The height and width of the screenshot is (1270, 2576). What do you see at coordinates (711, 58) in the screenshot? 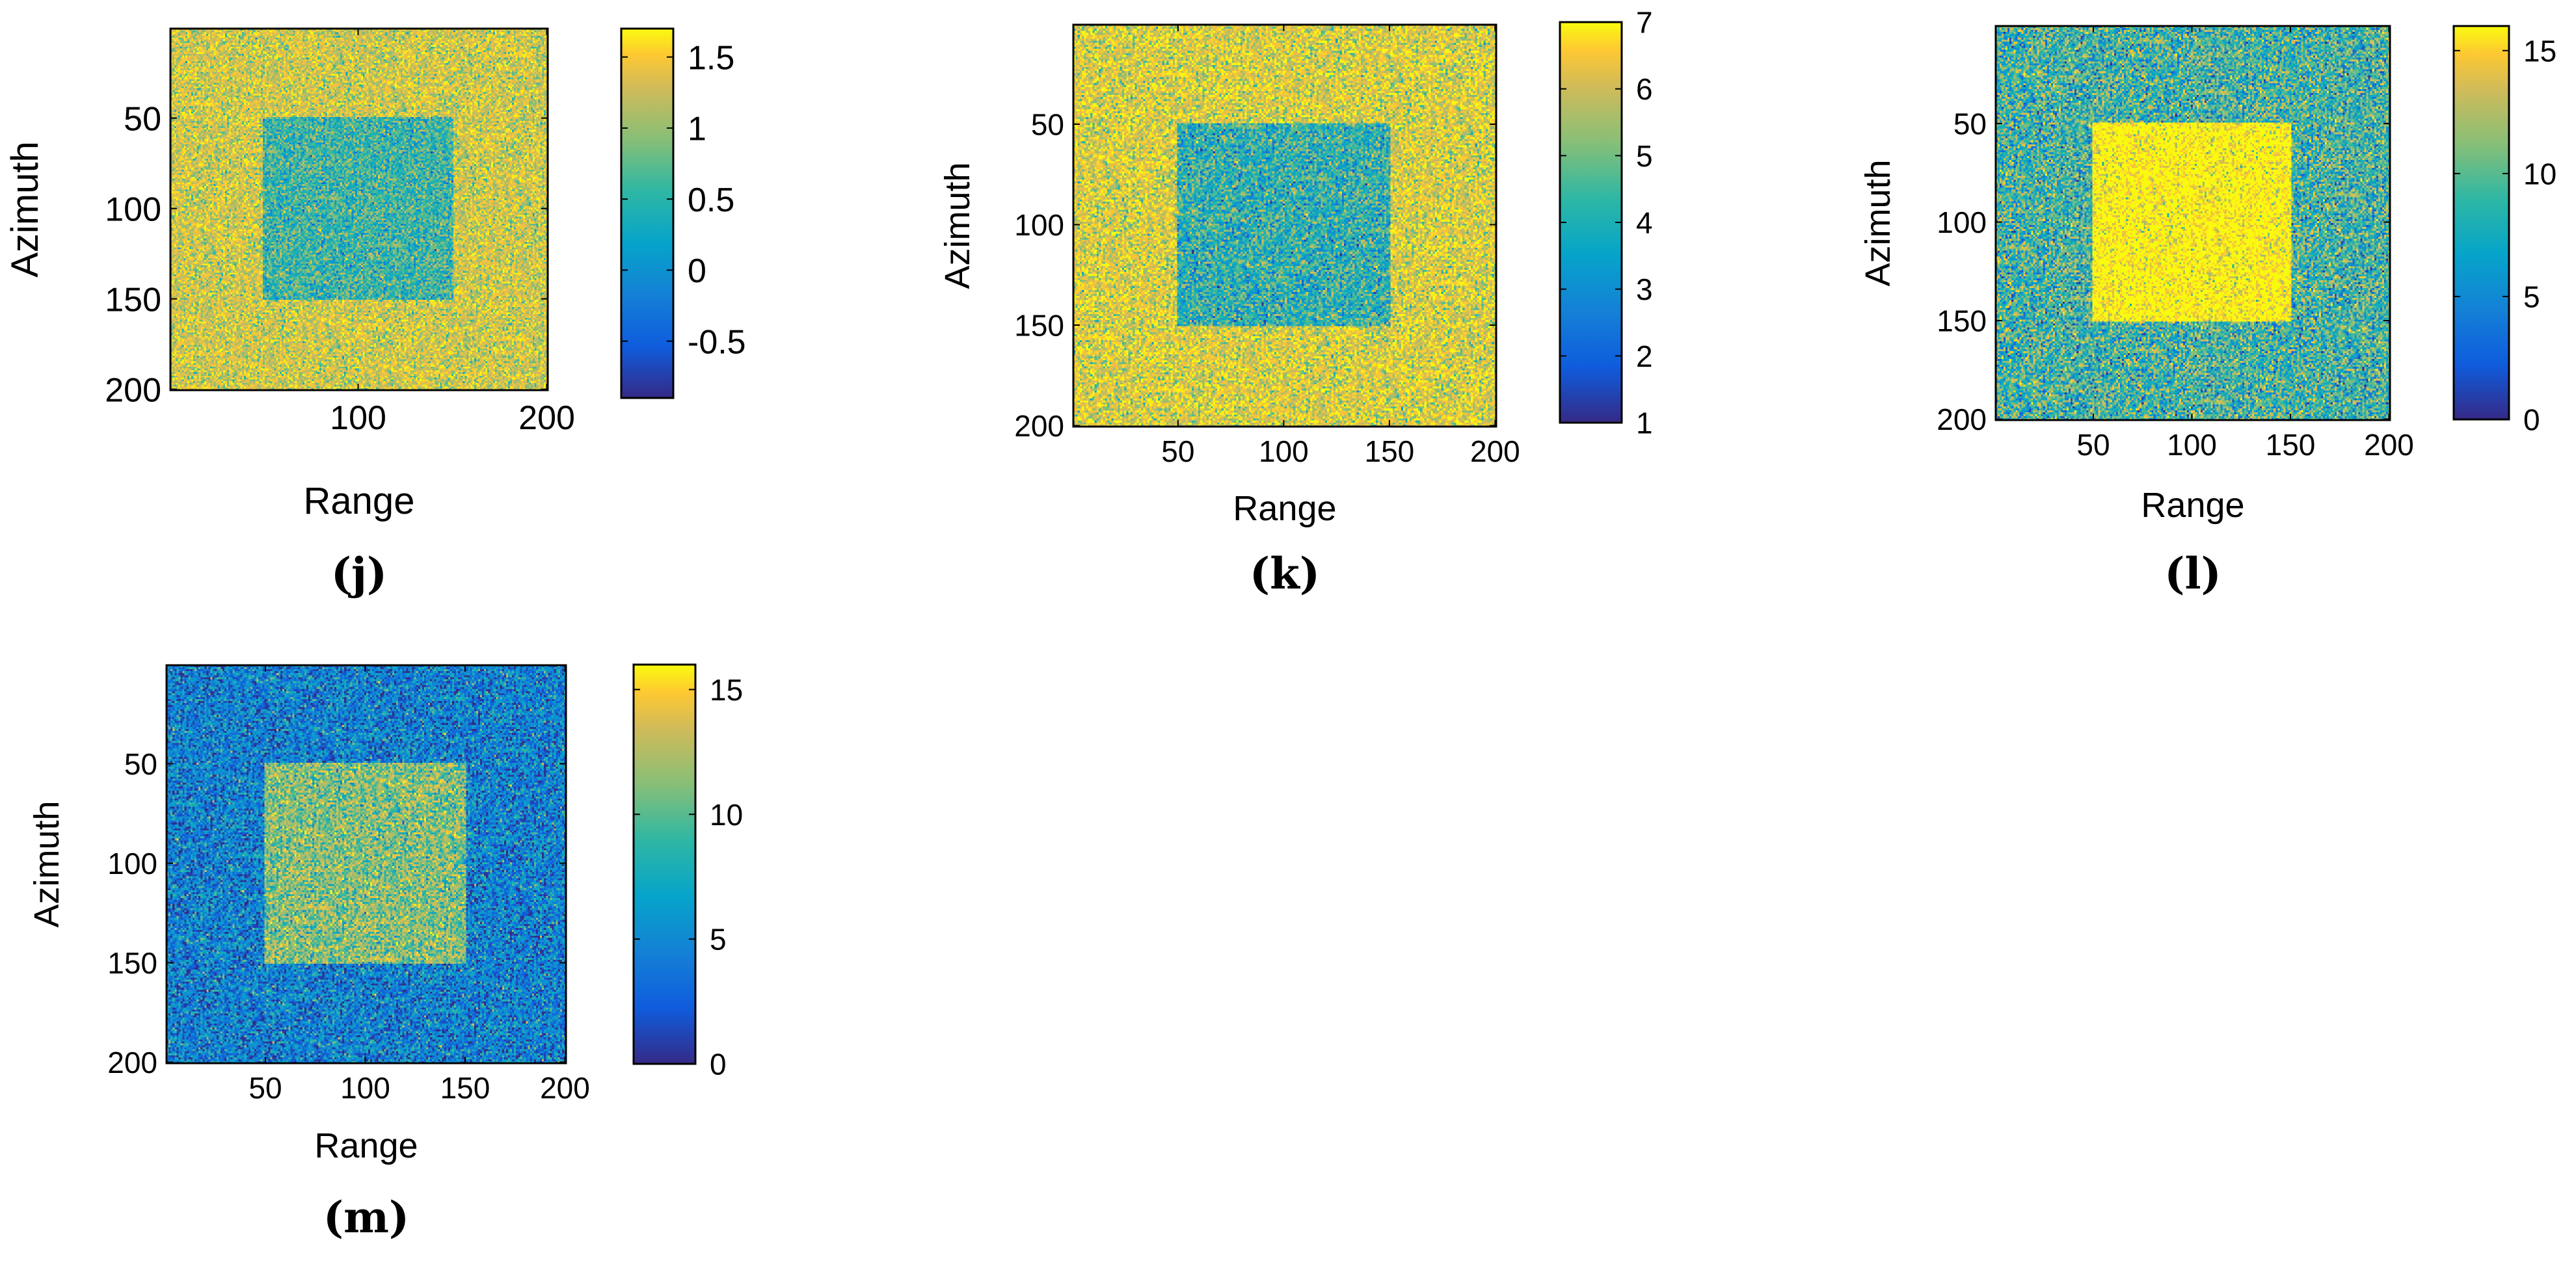
I see `colorbar-tick-label: 1.5` at bounding box center [711, 58].